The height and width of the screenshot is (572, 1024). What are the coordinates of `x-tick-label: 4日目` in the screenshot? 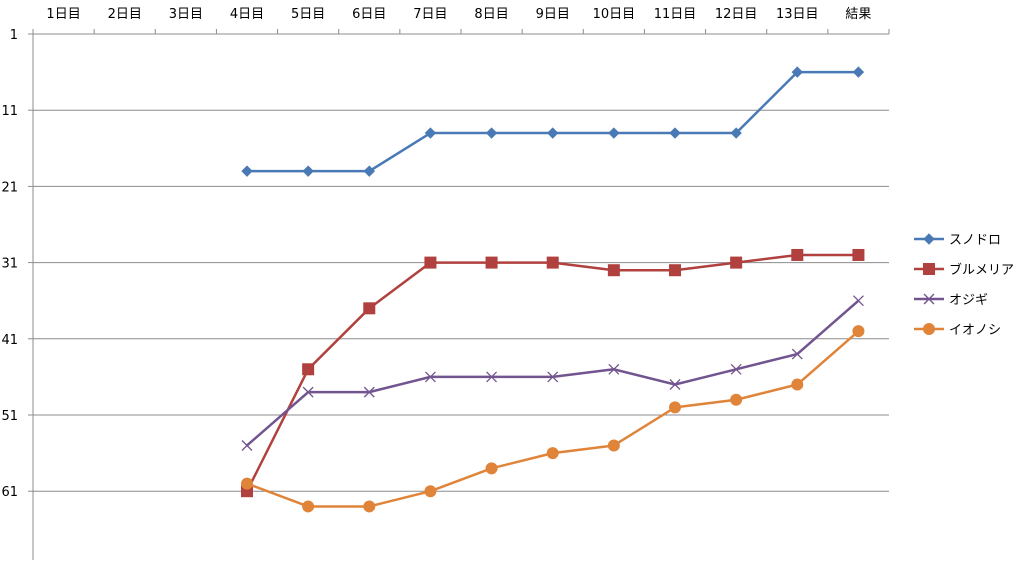 It's located at (247, 14).